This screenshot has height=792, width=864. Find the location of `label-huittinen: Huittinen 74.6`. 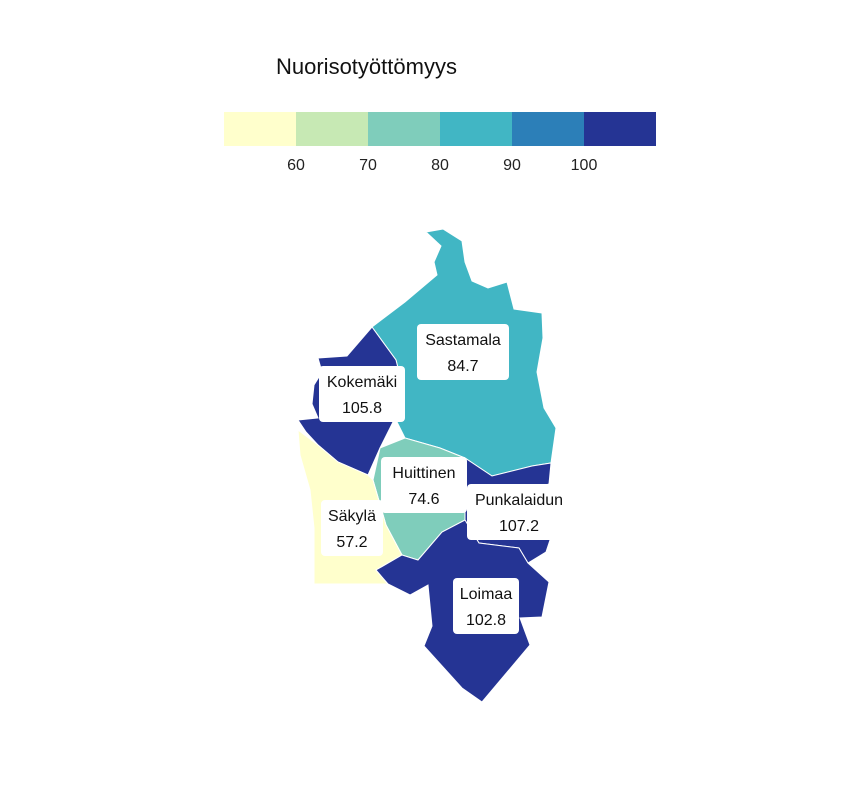

label-huittinen: Huittinen 74.6 is located at coordinates (424, 485).